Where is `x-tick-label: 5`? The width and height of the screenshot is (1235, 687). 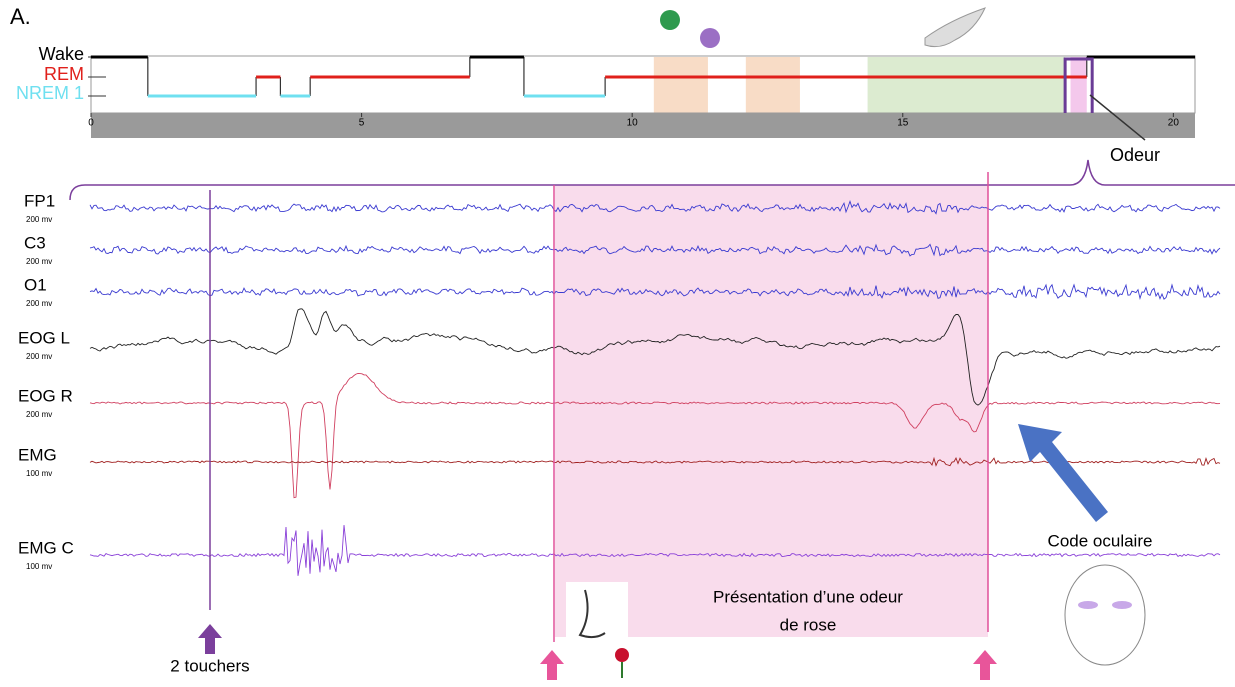 x-tick-label: 5 is located at coordinates (362, 123).